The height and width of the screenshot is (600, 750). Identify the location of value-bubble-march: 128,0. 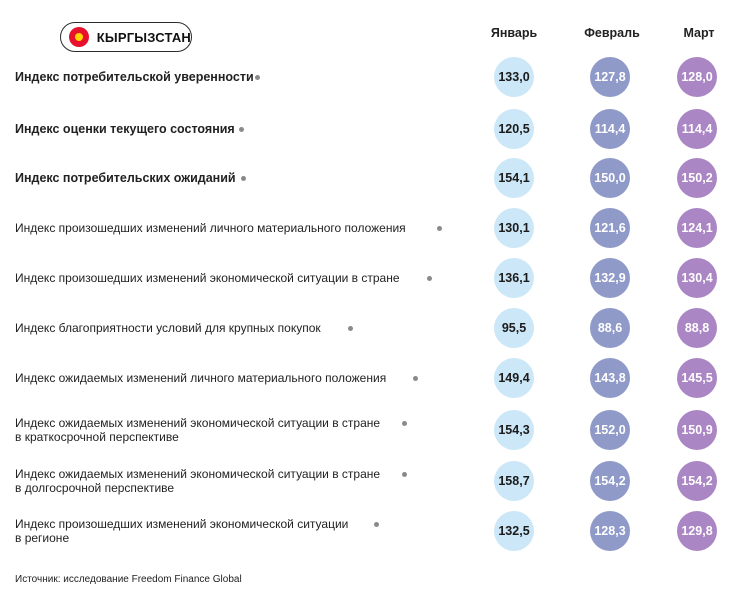
(697, 77).